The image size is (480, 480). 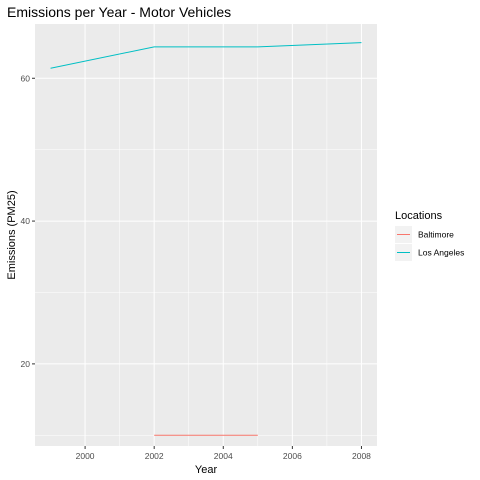 I want to click on x-axis-title: Year, so click(x=206, y=470).